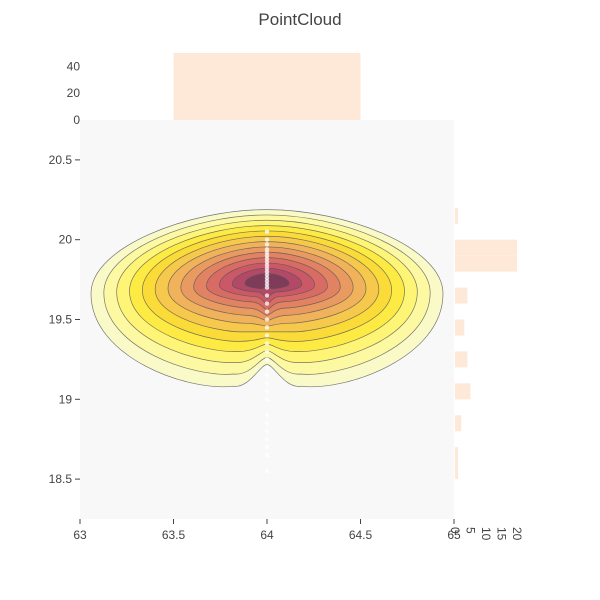 The image size is (600, 600). Describe the element at coordinates (454, 535) in the screenshot. I see `x-tick-label: 65` at that location.